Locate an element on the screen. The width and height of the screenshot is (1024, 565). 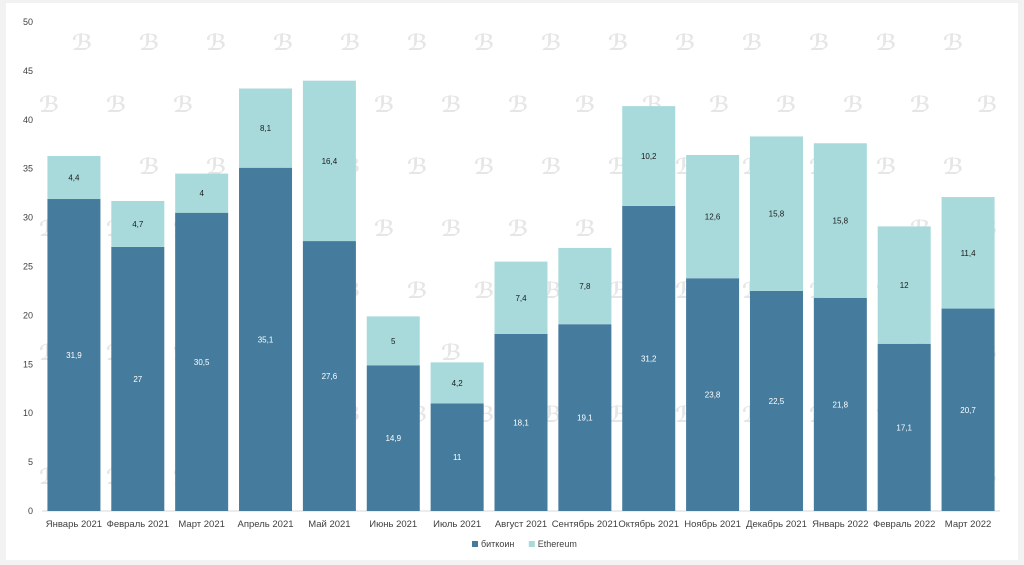
data-label: 12,6 is located at coordinates (713, 217).